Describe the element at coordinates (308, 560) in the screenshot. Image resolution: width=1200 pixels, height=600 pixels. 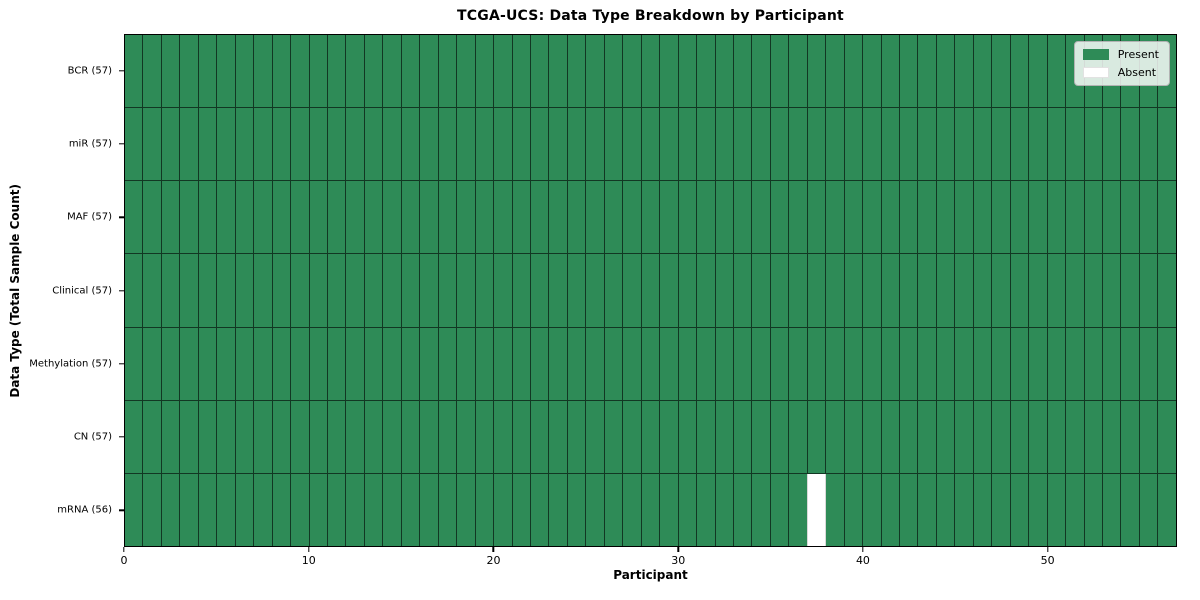
I see `x-tick-label: 10` at that location.